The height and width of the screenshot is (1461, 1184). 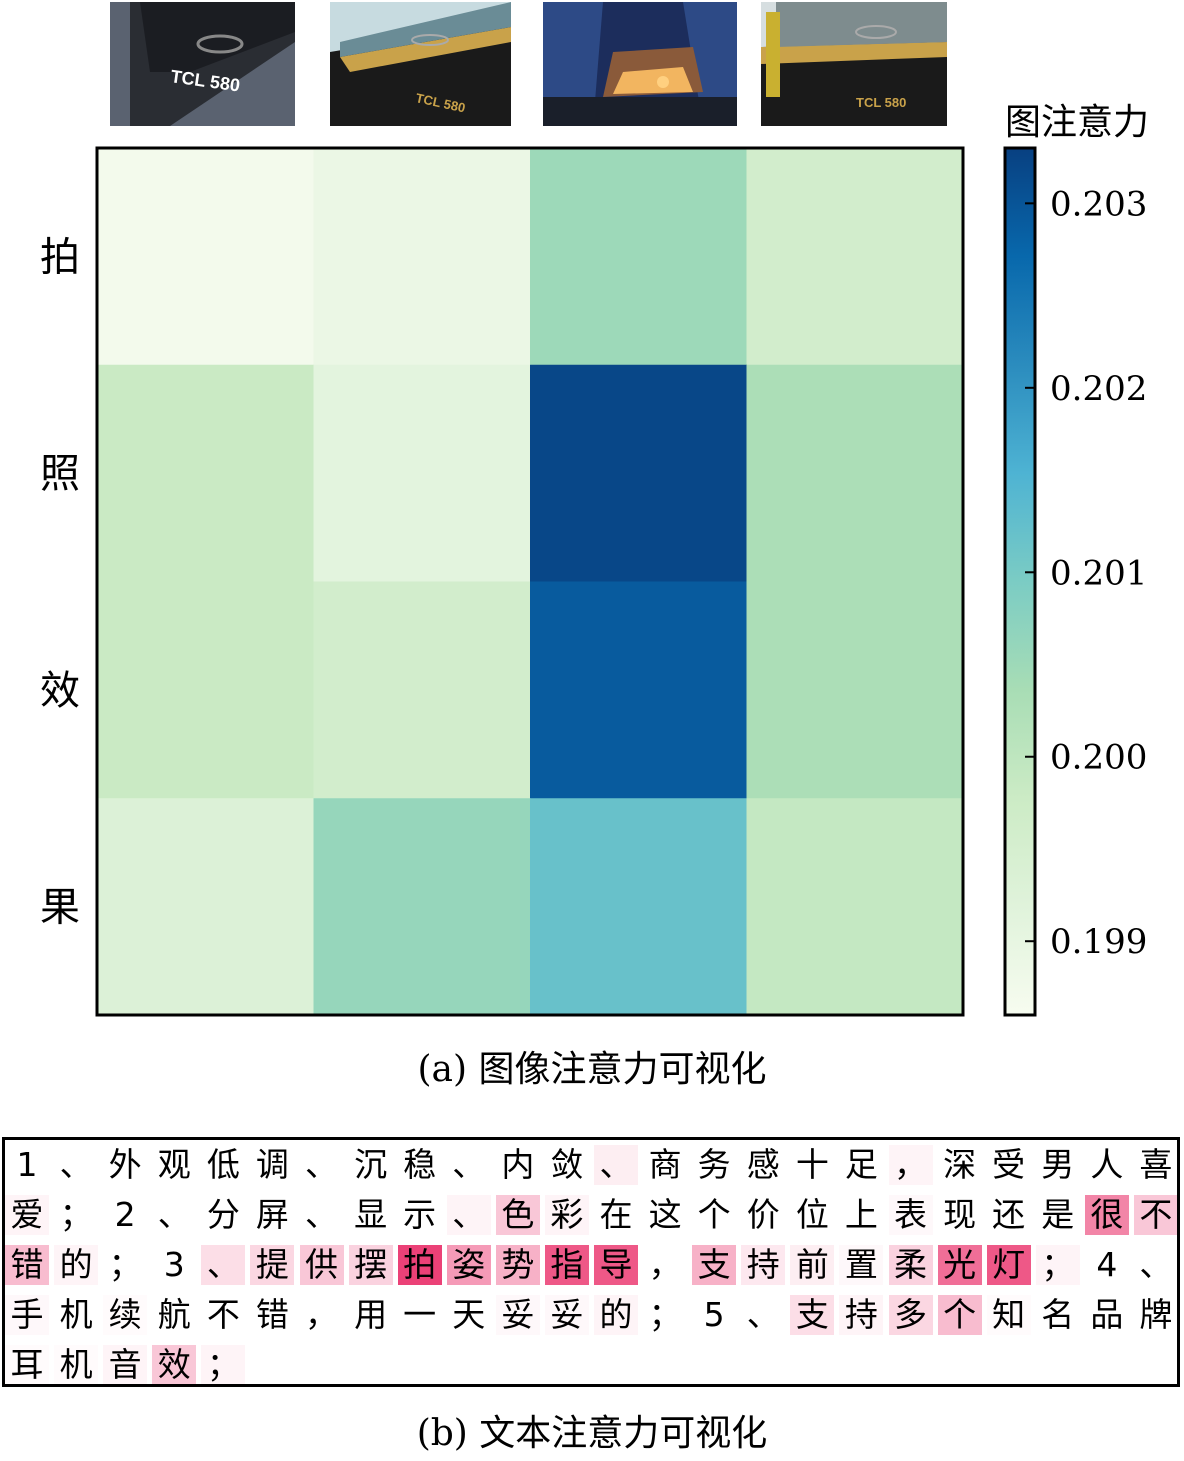 What do you see at coordinates (174, 1264) in the screenshot?
I see `text-token: 3` at bounding box center [174, 1264].